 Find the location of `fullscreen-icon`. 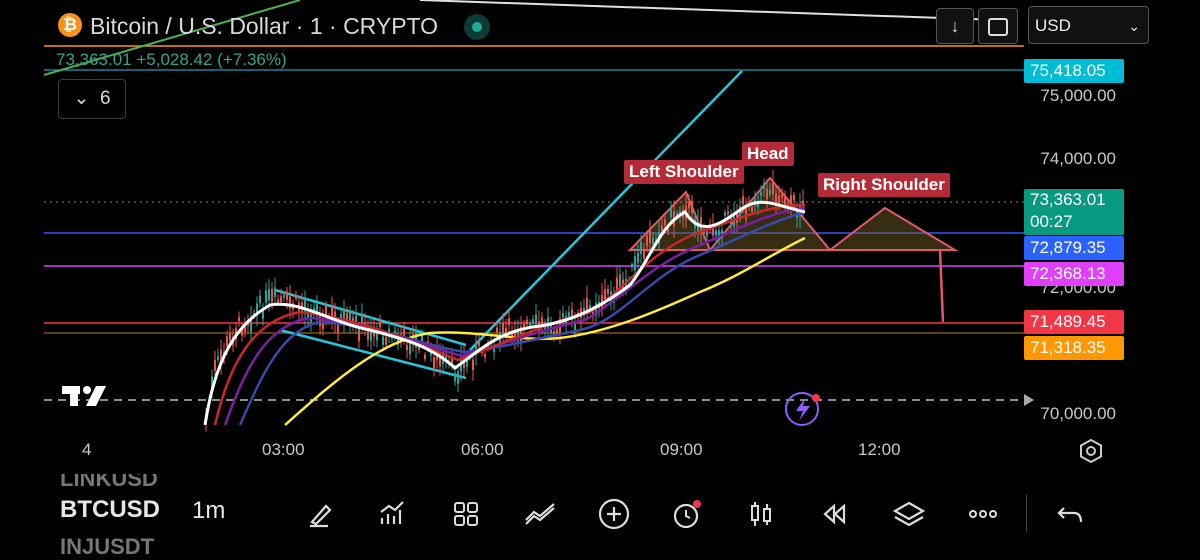

fullscreen-icon is located at coordinates (998, 27).